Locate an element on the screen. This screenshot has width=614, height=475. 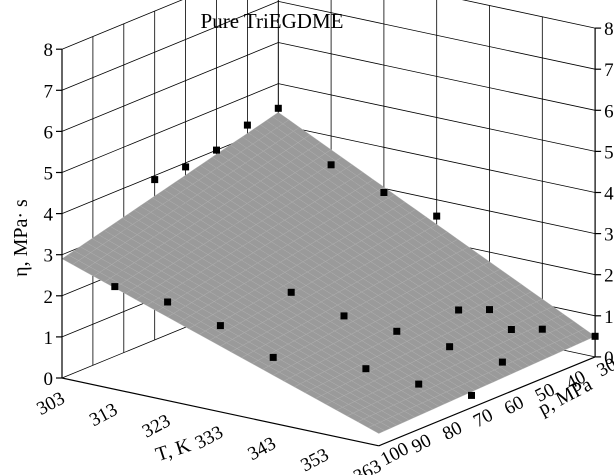
z-tick-label: 2 is located at coordinates (49, 297).